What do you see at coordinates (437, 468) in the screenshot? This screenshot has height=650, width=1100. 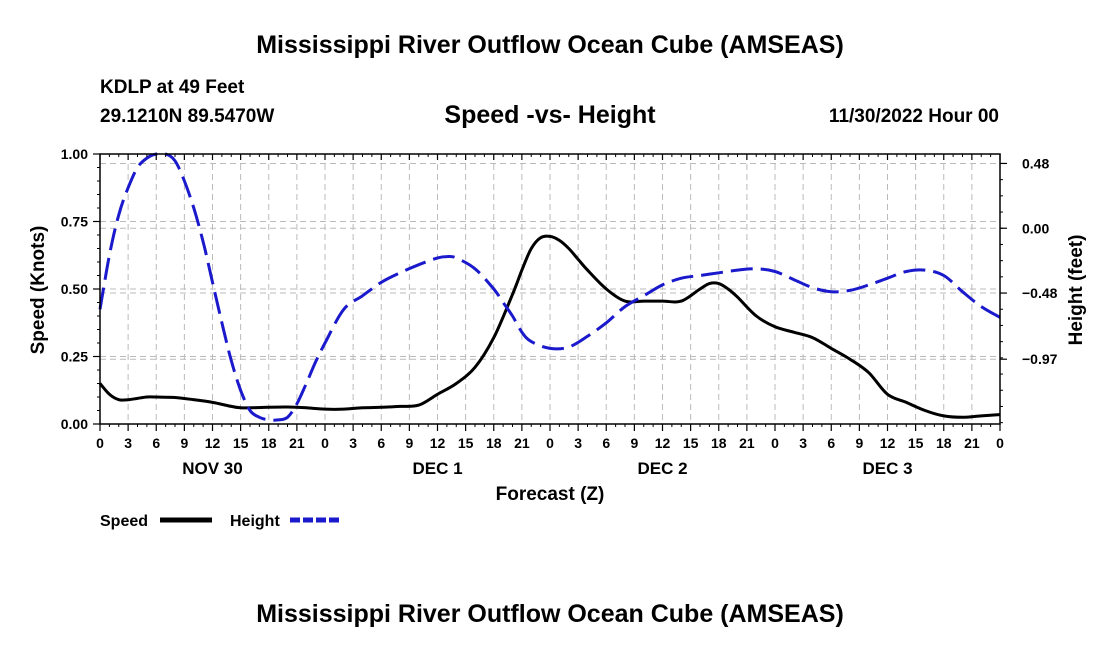 I see `day-label: DEC 1` at bounding box center [437, 468].